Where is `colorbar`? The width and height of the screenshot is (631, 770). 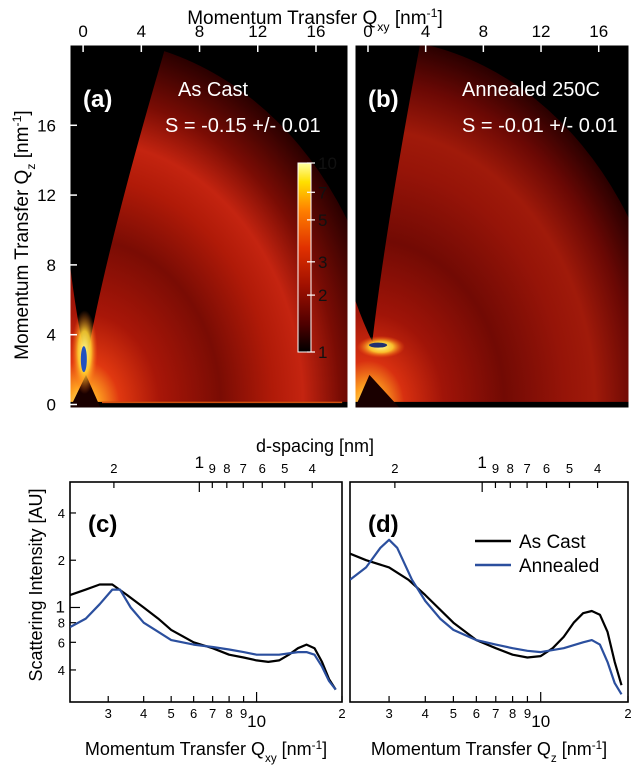
colorbar is located at coordinates (304, 257).